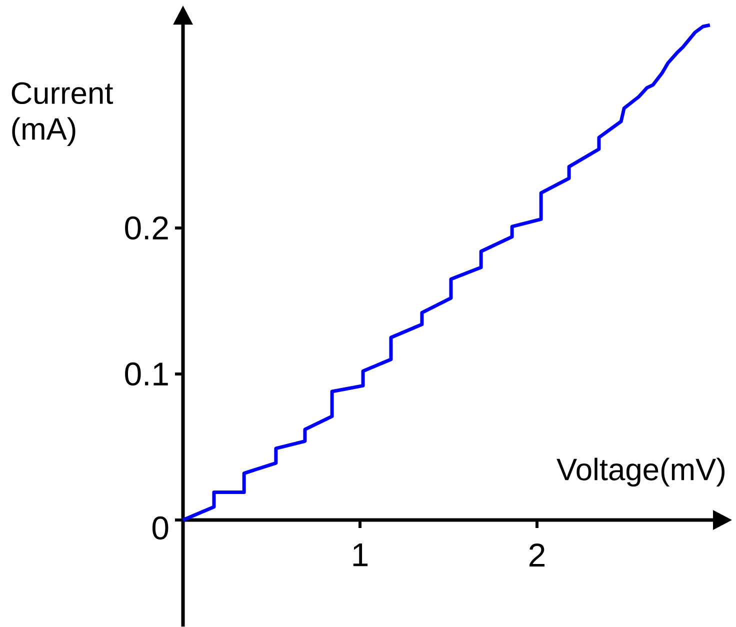 The height and width of the screenshot is (627, 736). I want to click on y-axis-title: Current (mA), so click(63, 114).